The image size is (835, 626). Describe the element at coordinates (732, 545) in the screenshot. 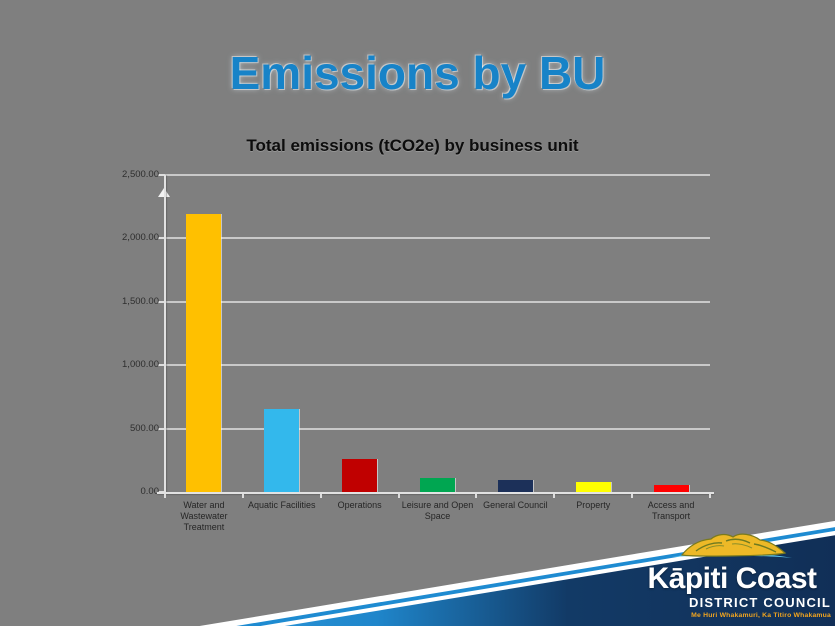

I see `kapiti-island-icon` at that location.